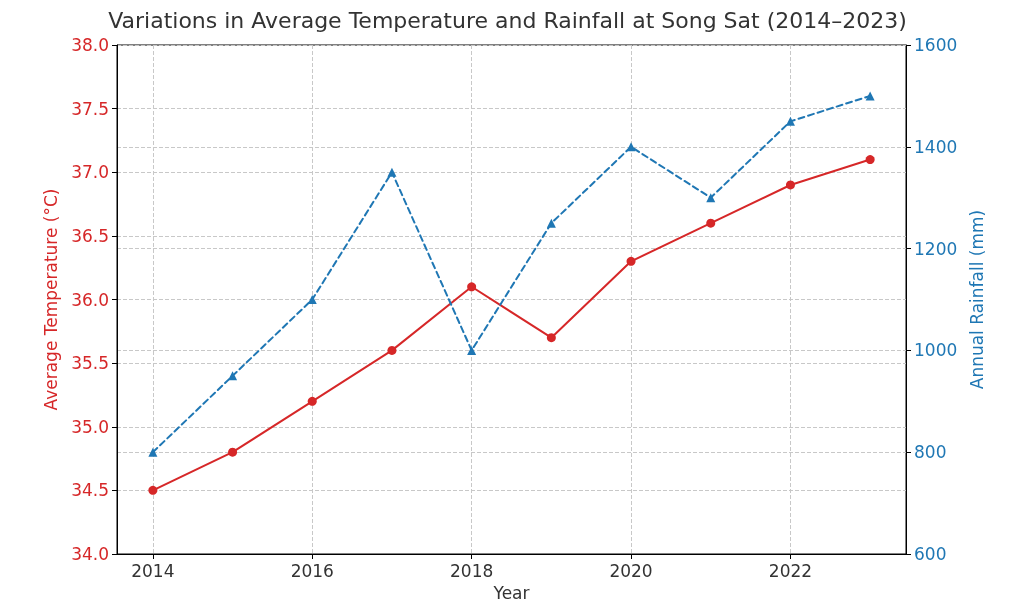 This screenshot has height=608, width=1015. Describe the element at coordinates (472, 570) in the screenshot. I see `x-tick-label: 2018` at that location.